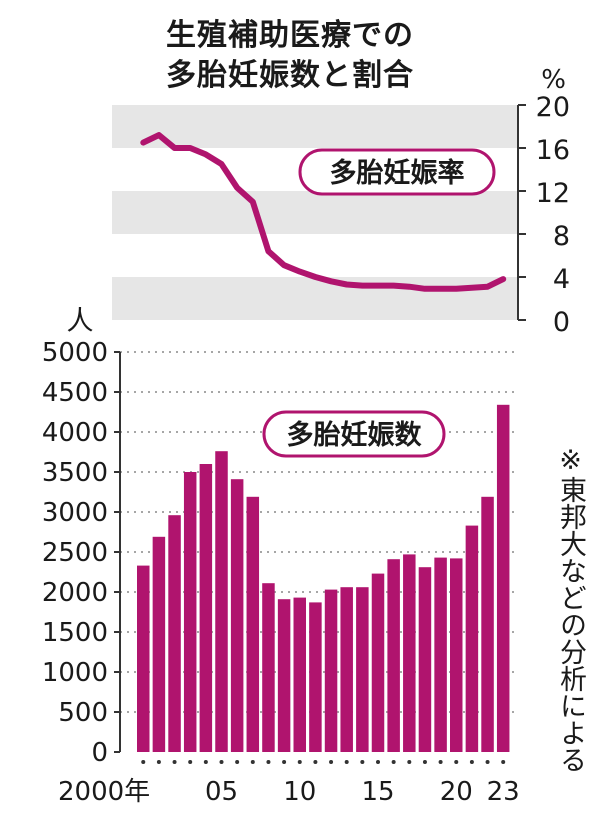 Image resolution: width=600 pixels, height=818 pixels. What do you see at coordinates (75, 553) in the screenshot?
I see `bar-chart-y-tick-label: 2500` at bounding box center [75, 553].